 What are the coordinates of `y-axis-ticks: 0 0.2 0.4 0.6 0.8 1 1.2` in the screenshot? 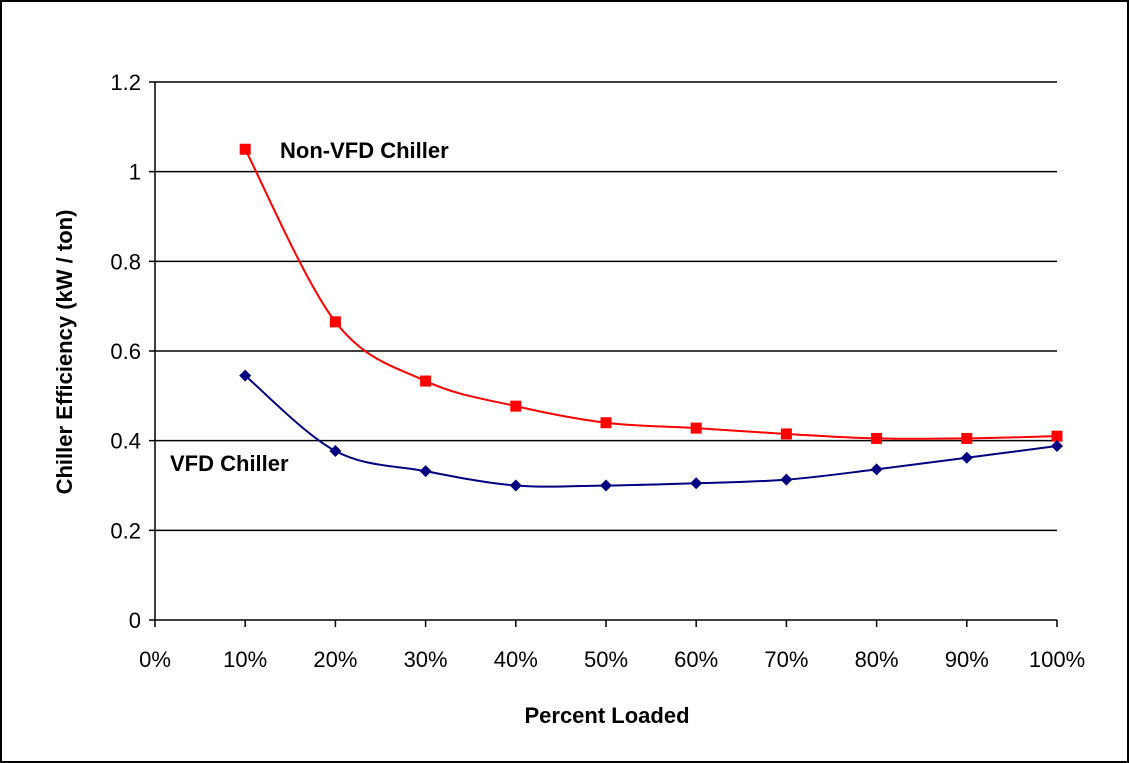 It's located at (125, 351).